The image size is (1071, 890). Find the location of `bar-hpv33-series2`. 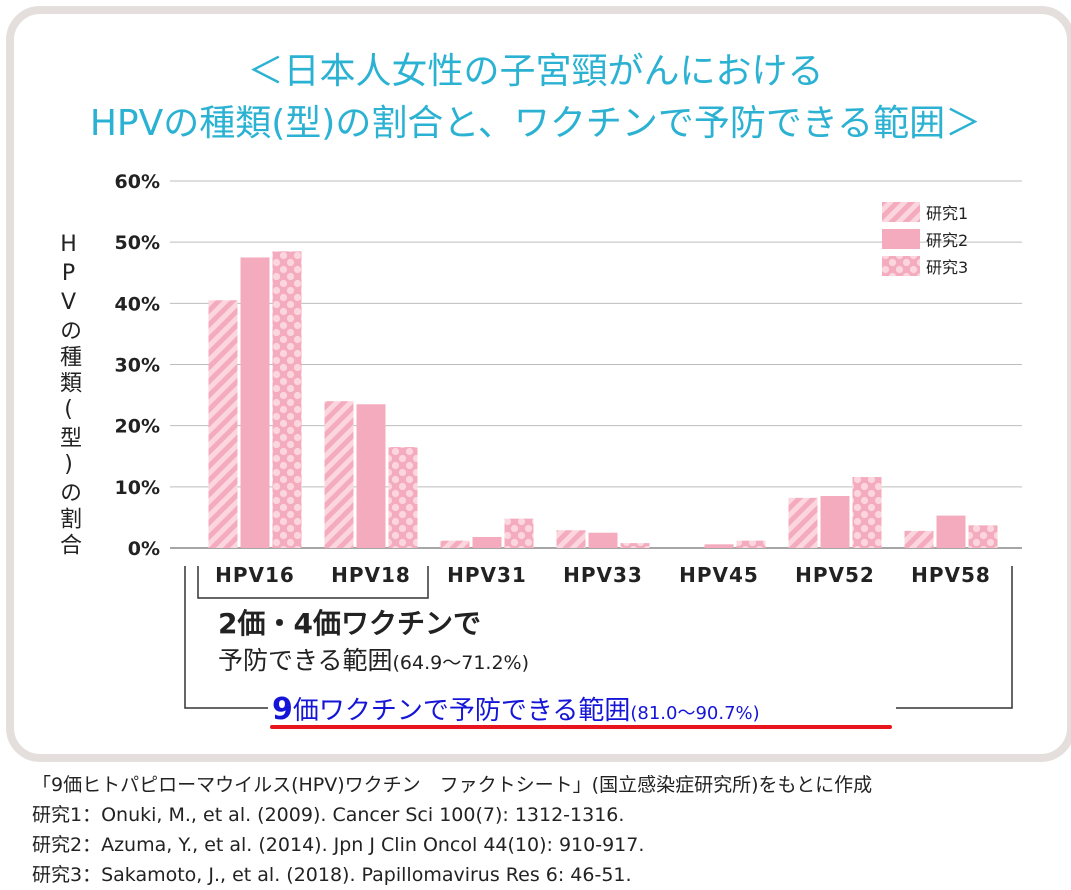

bar-hpv33-series2 is located at coordinates (603, 540).